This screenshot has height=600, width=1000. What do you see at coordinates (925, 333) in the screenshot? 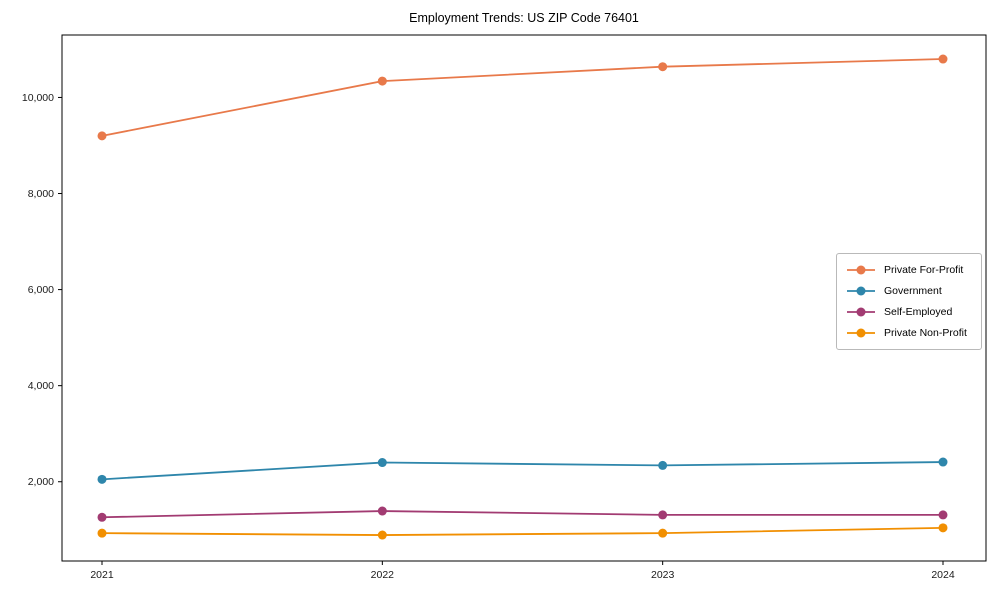
I see `legend-label: Private Non-Profit` at bounding box center [925, 333].